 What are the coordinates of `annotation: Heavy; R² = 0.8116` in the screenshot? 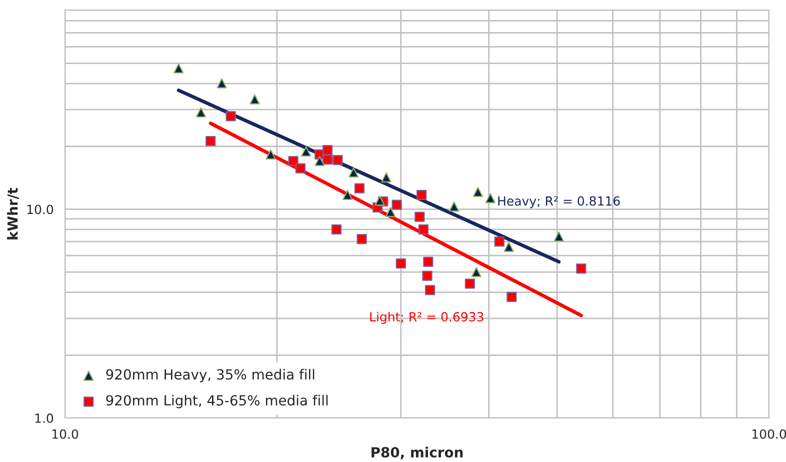 It's located at (559, 202).